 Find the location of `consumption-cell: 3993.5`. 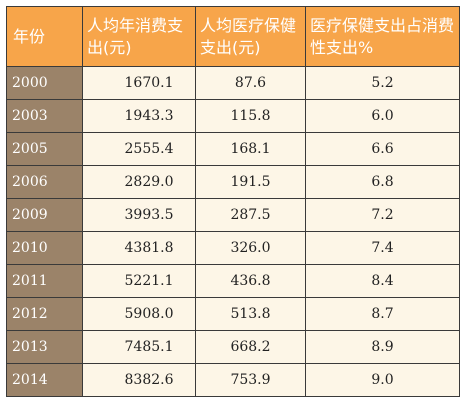

consumption-cell: 3993.5 is located at coordinates (139, 215).